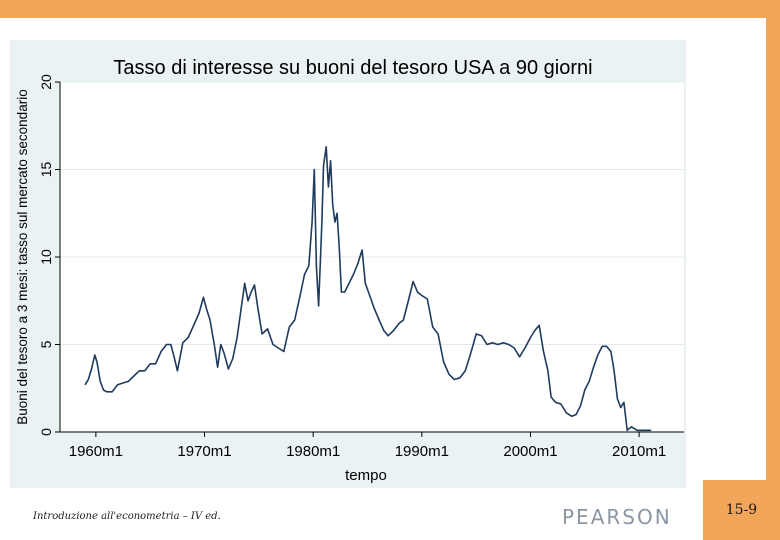  I want to click on x-axis-ticks: 1960m1 1970m1 1980m1 1990m1 2000m1 2010m1, so click(367, 446).